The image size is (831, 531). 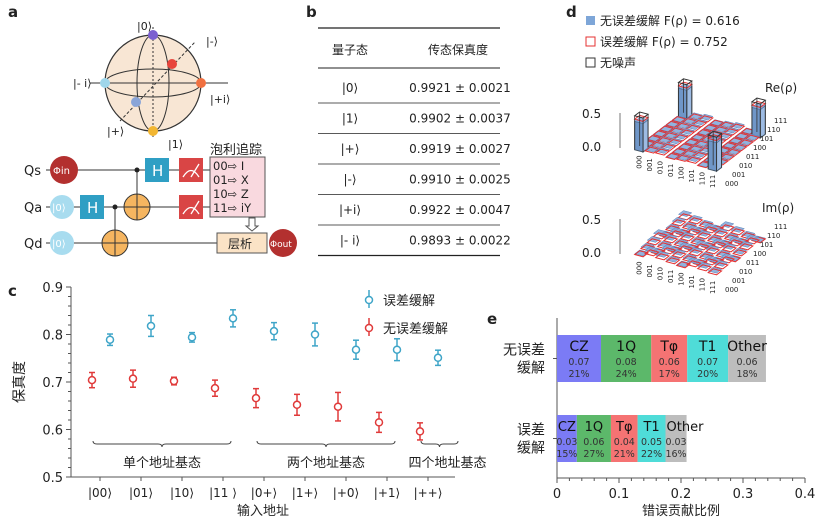 I want to click on c-xtick-label: |11 ⟩, so click(x=223, y=493).